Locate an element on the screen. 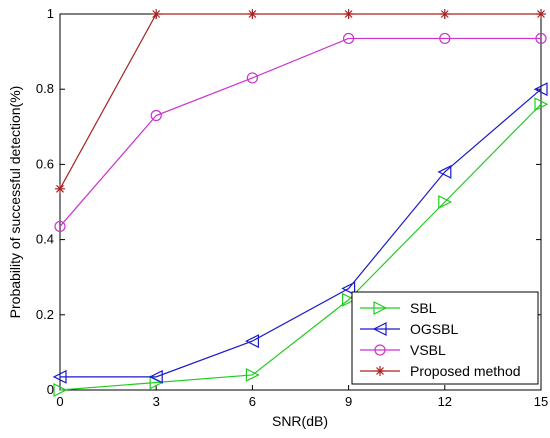  legend-label: OGSBL is located at coordinates (434, 329).